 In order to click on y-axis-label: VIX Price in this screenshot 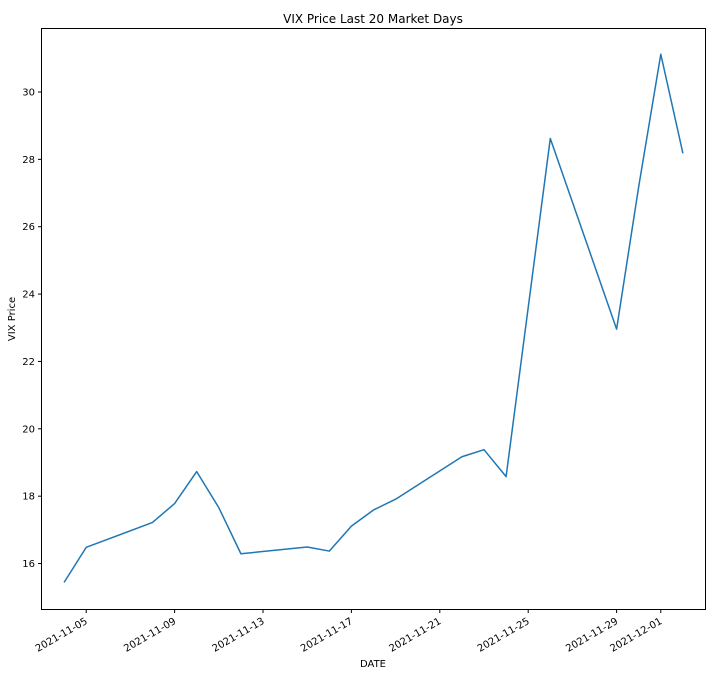, I will do `click(12, 319)`.